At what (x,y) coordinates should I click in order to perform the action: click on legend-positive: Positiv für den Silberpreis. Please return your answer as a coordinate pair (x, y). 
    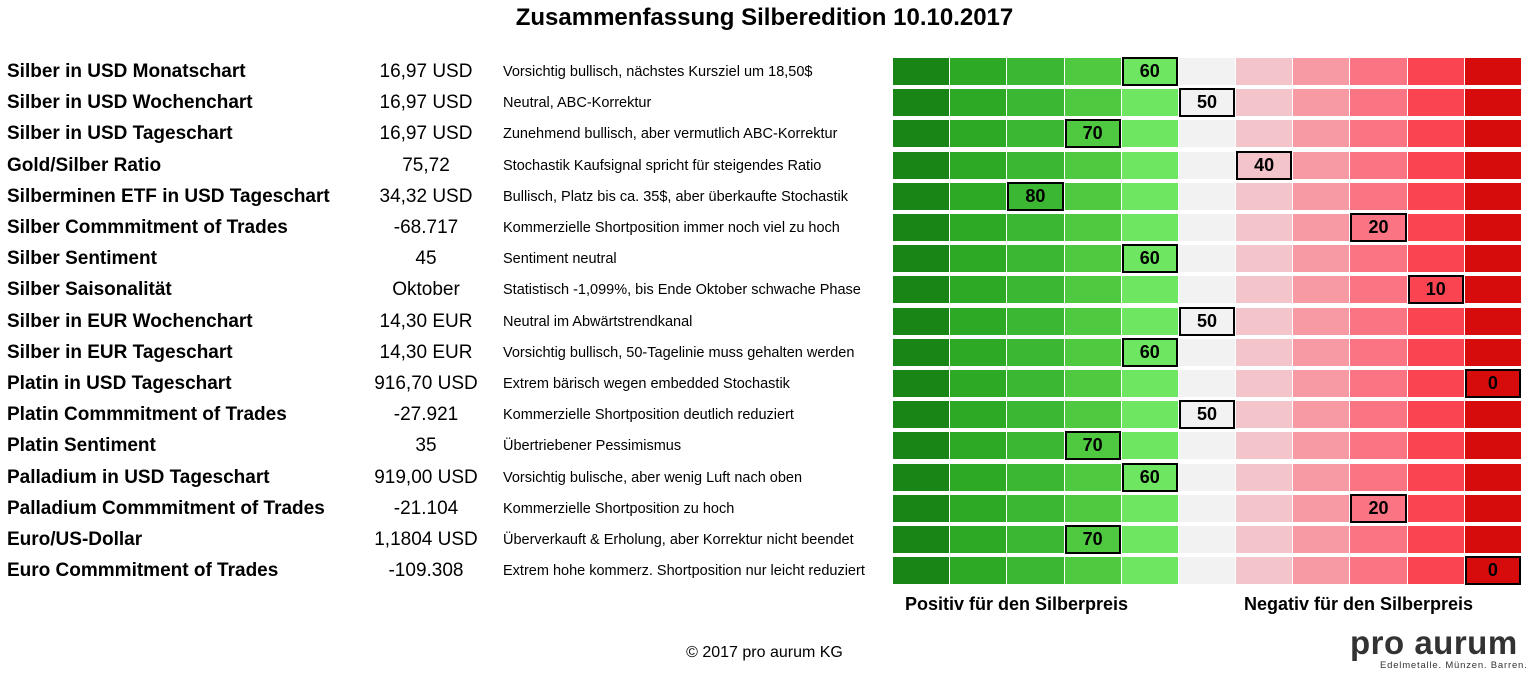
    Looking at the image, I should click on (1017, 604).